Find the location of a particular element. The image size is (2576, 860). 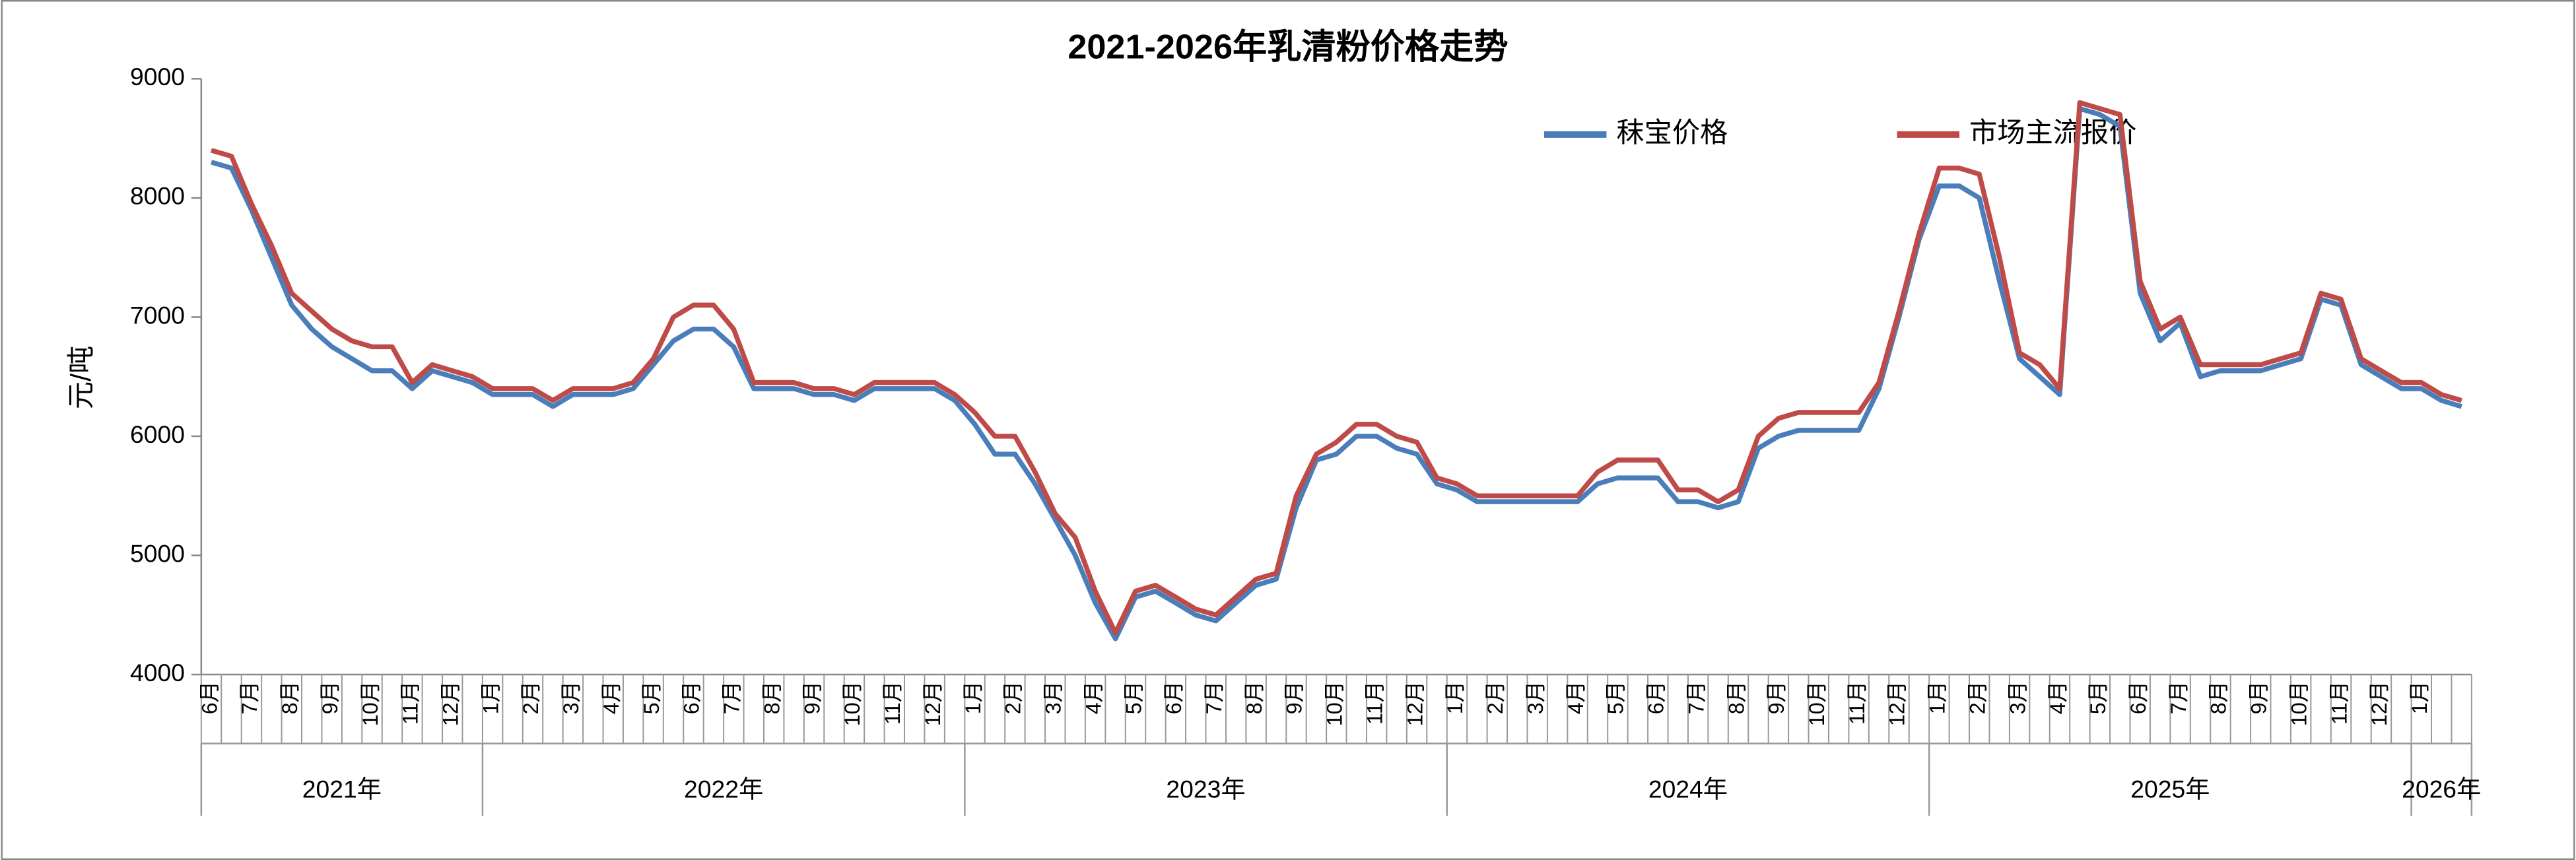

year-label: 2026年 is located at coordinates (2441, 789).